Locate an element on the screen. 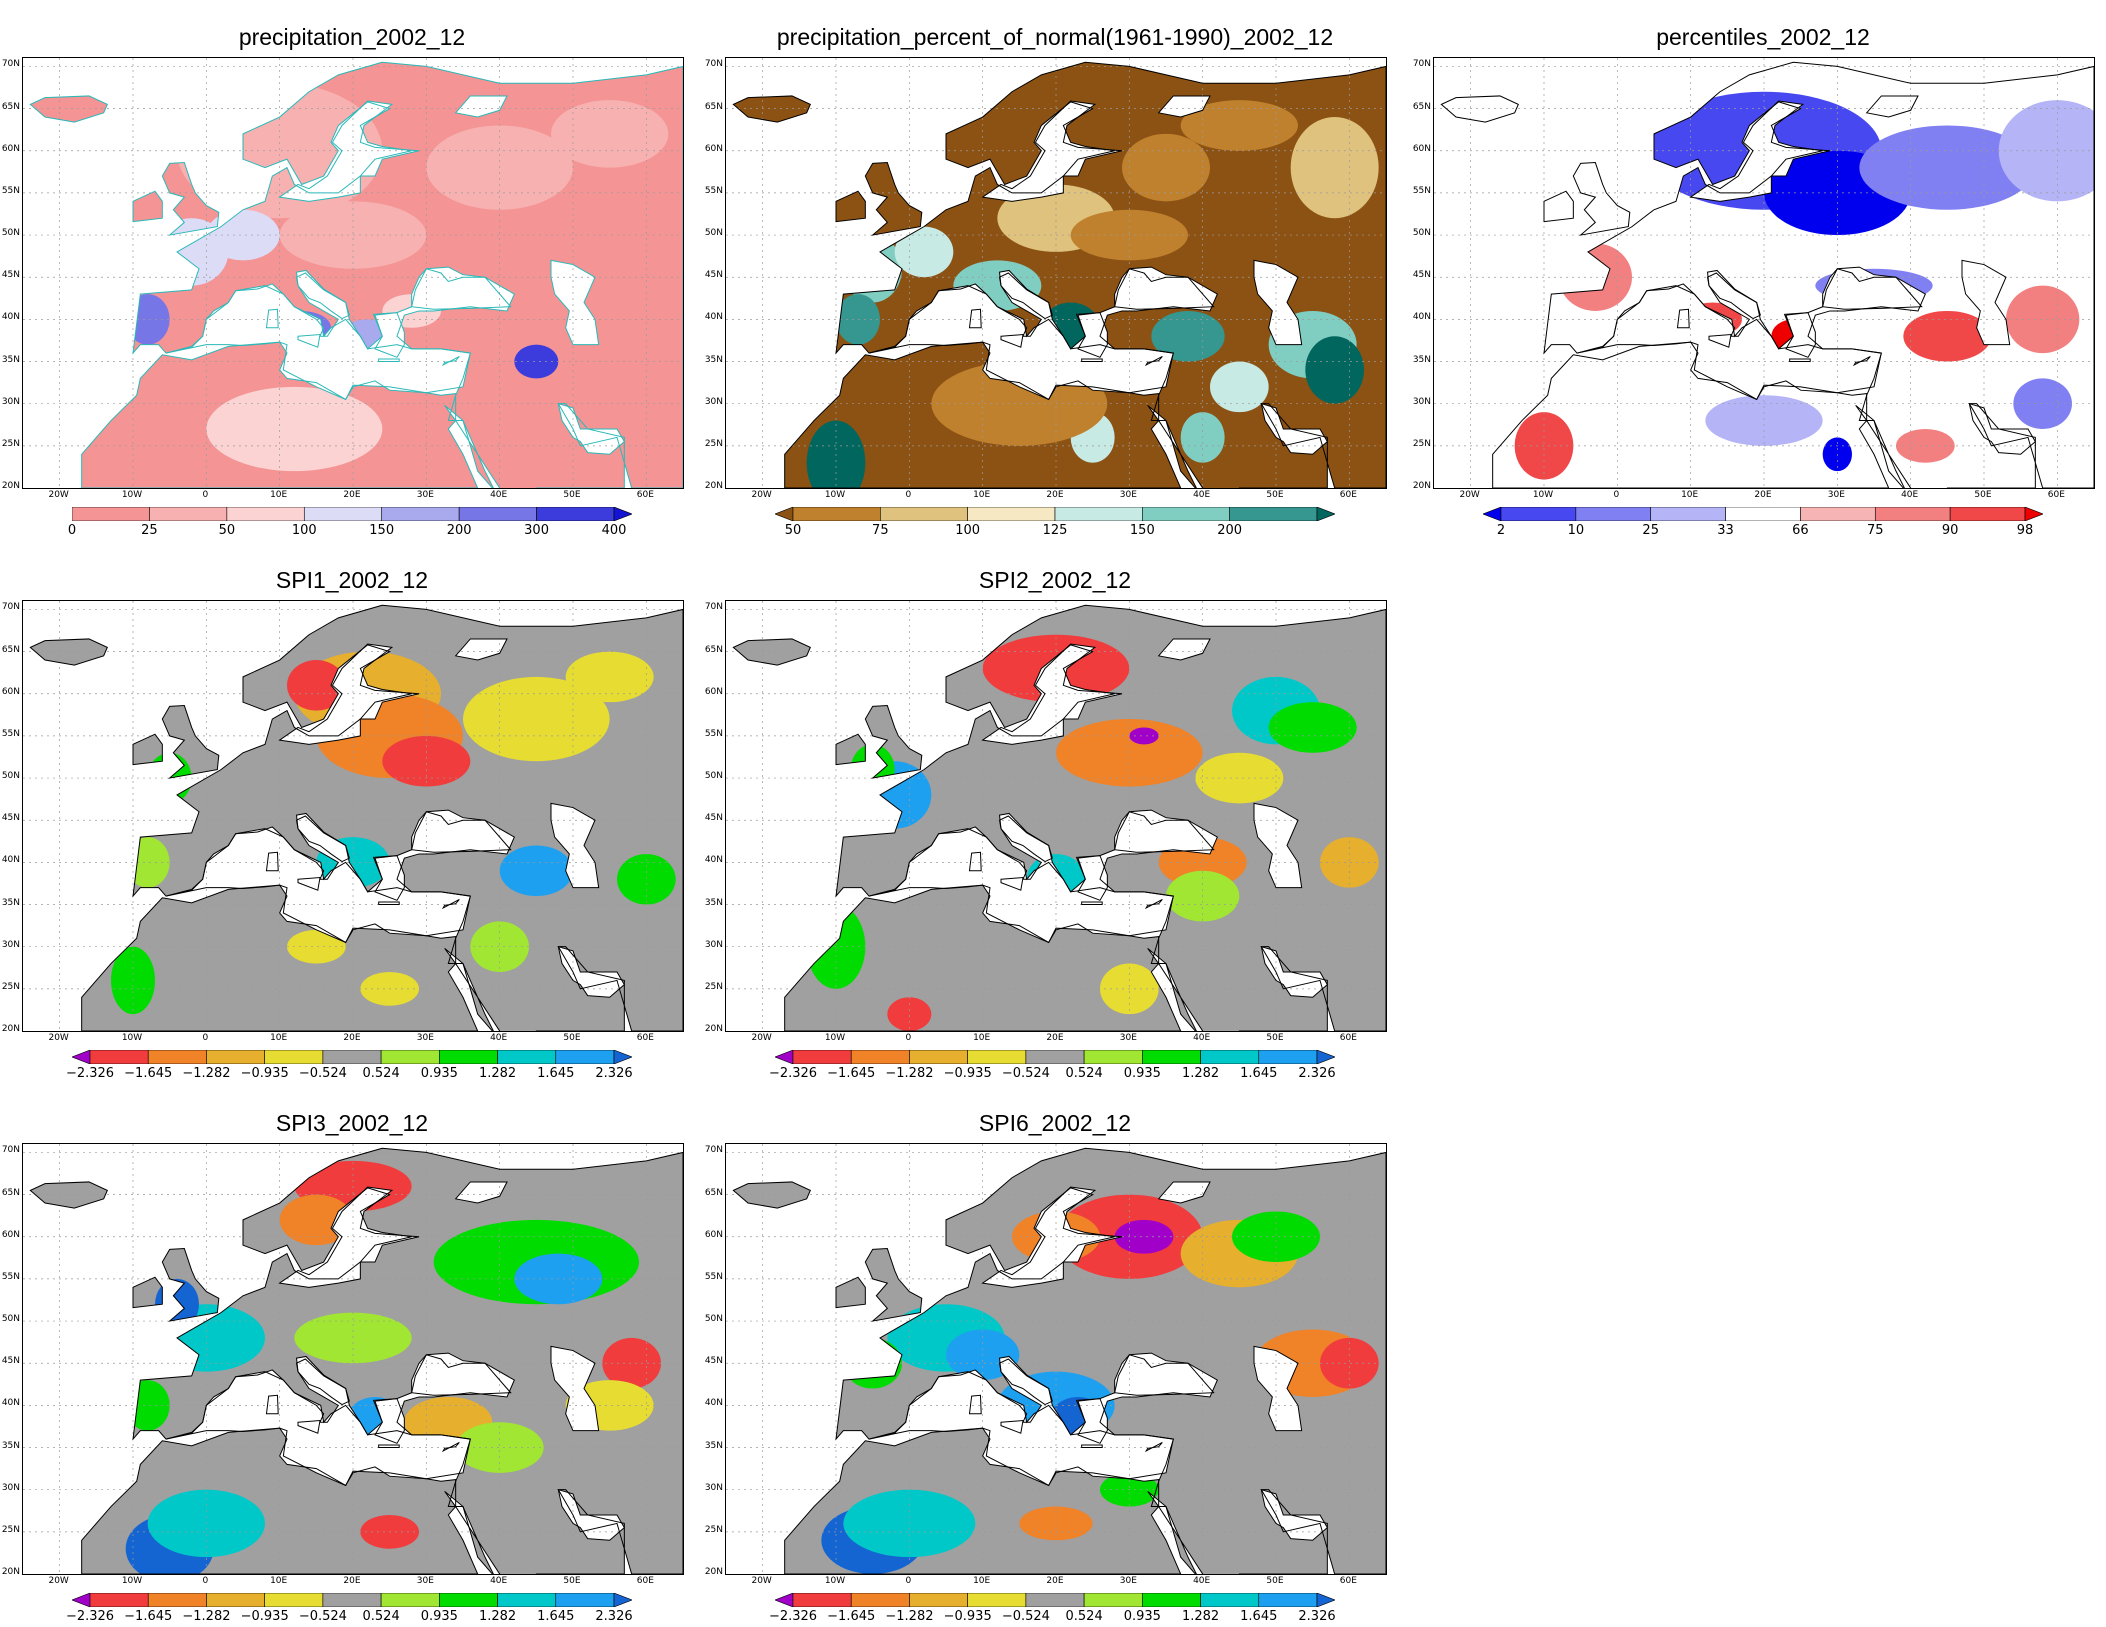 The image size is (2106, 1627). colorbar-precip: 0 25 50 100 150 200 300 400 is located at coordinates (350, 523).